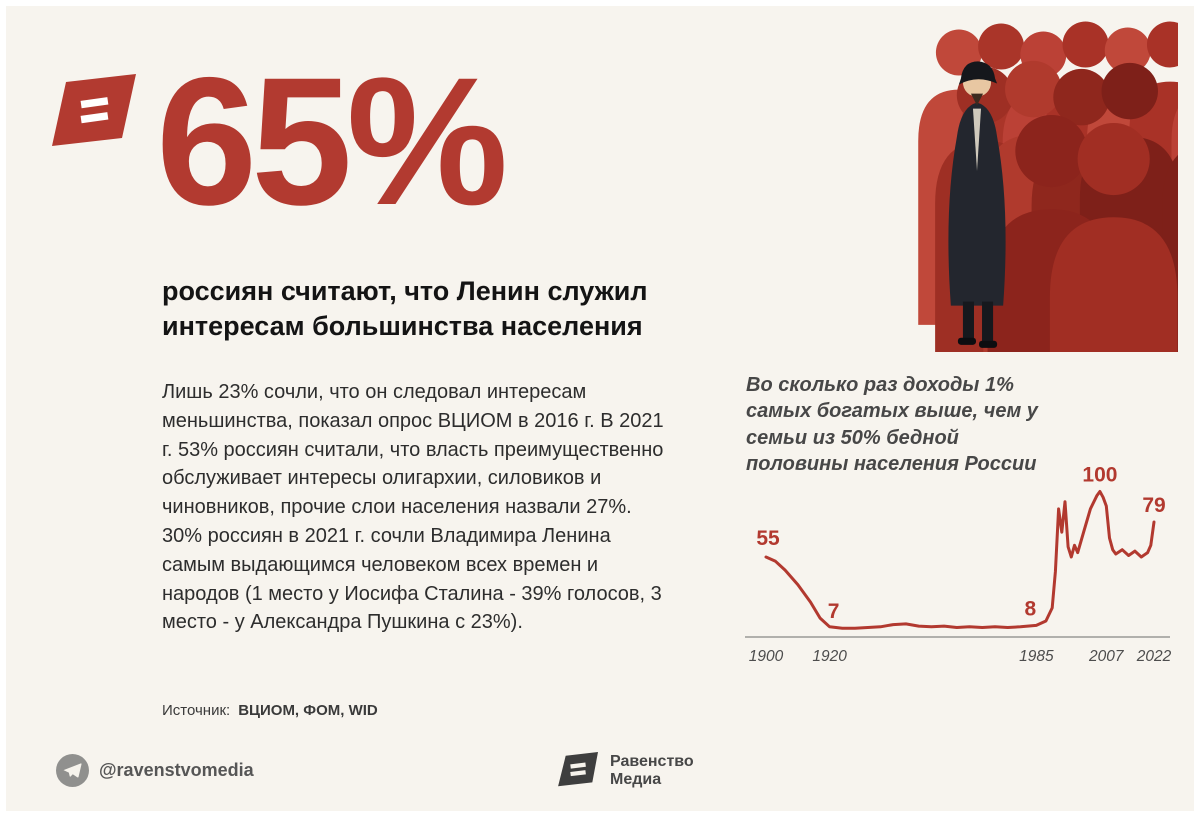 This screenshot has width=1200, height=817. Describe the element at coordinates (1106, 656) in the screenshot. I see `x-tick-label: 2007` at that location.